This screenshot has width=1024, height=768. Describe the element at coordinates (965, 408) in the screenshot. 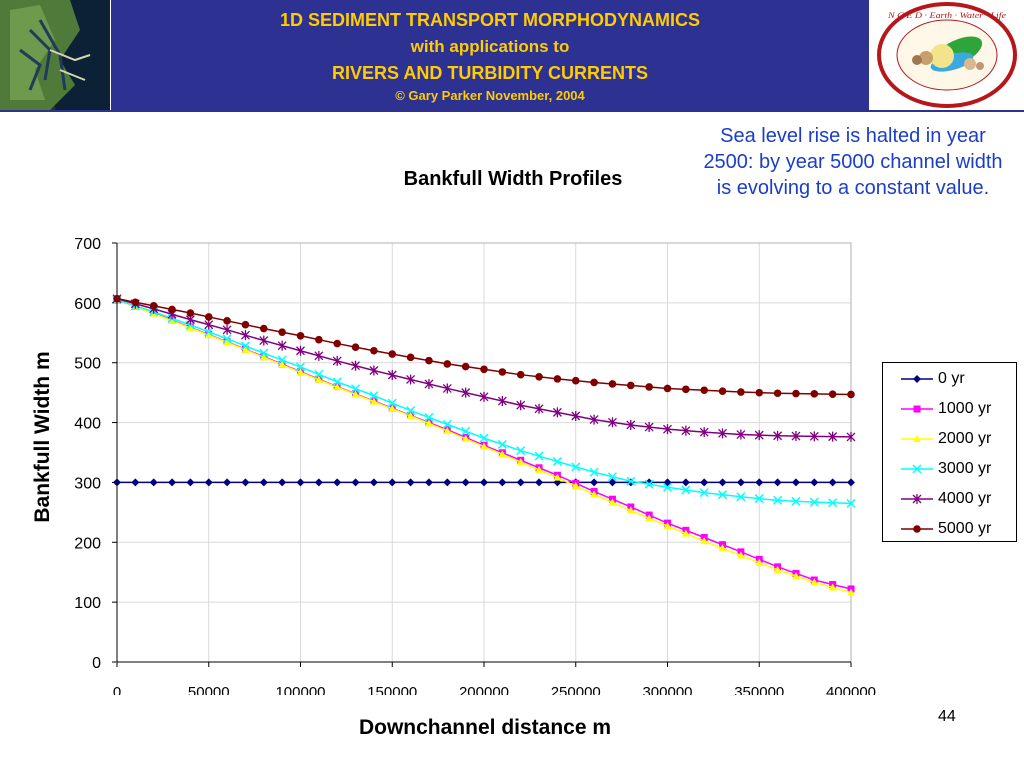

I see `legend-label: 1000 yr` at that location.